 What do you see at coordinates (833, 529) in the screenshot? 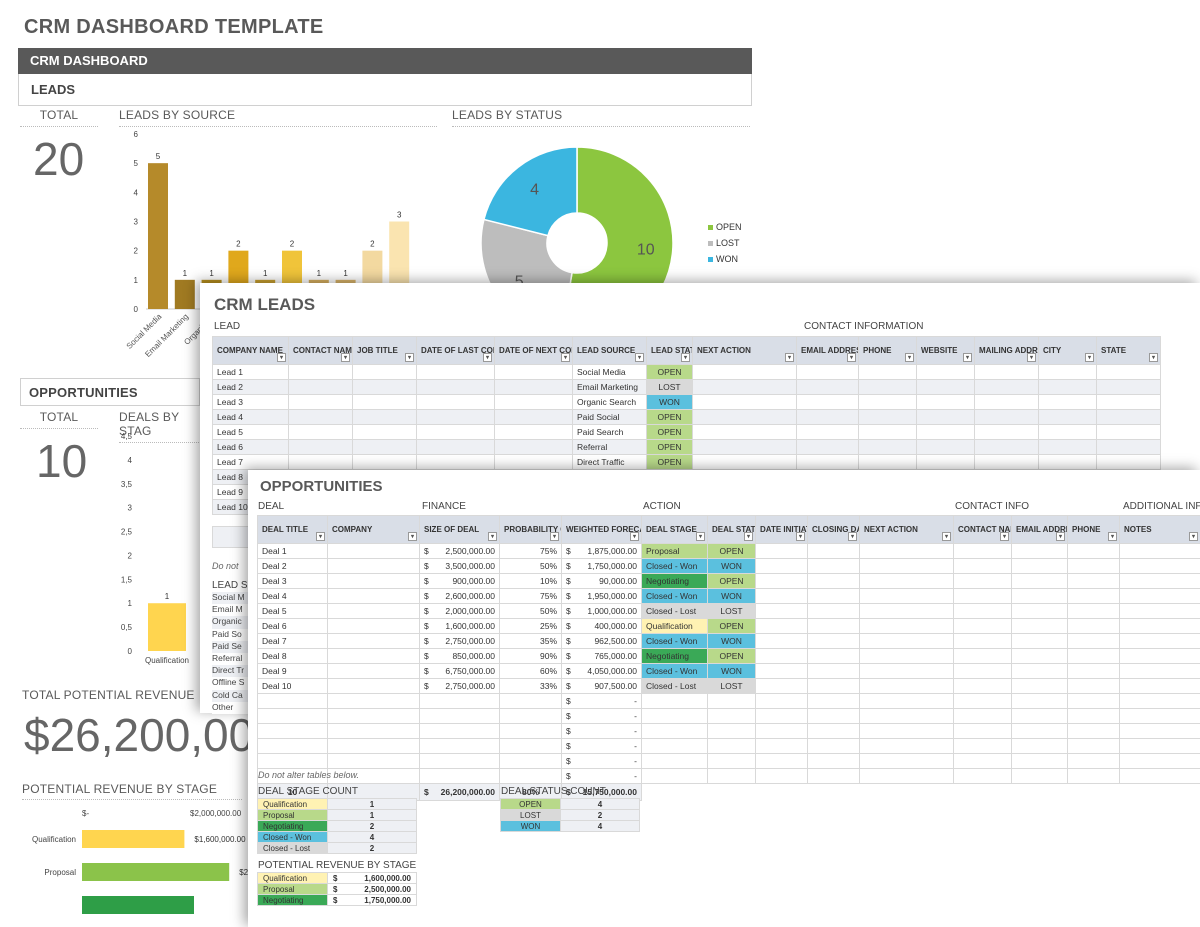
I see `column-header: CLOSING DATE▾` at bounding box center [833, 529].